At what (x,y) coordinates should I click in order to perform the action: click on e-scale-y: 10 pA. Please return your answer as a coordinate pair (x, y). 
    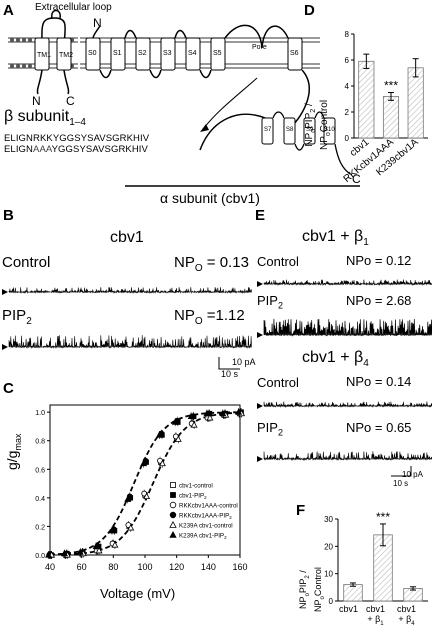
    Looking at the image, I should click on (412, 474).